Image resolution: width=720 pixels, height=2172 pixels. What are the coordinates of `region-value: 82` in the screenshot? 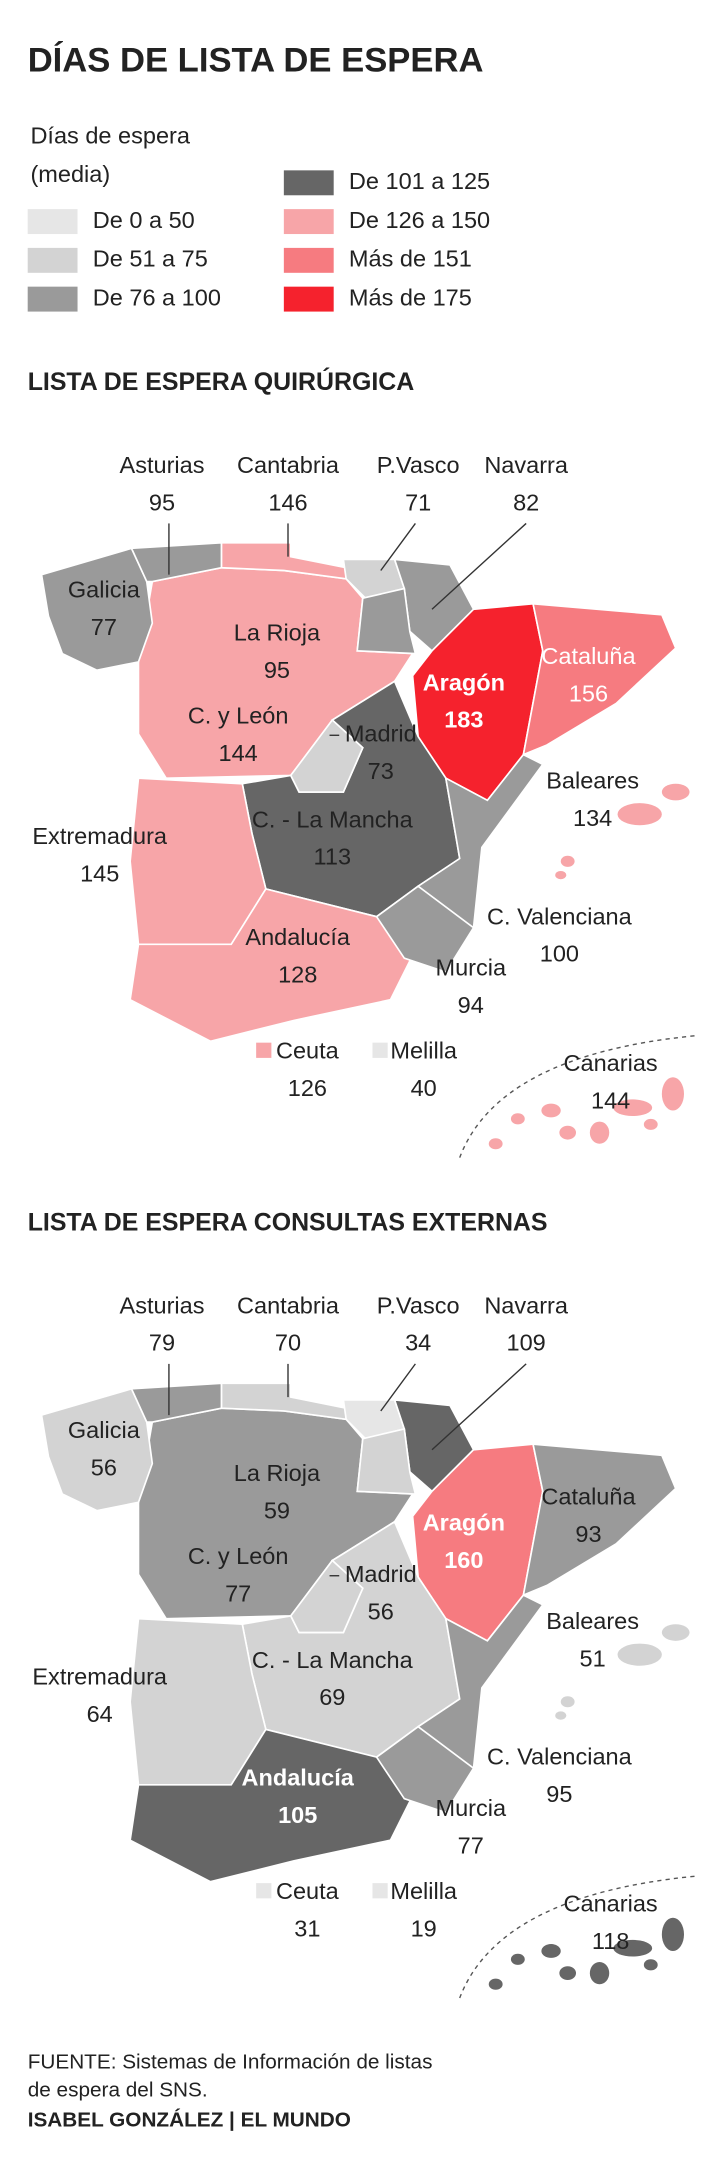 It's located at (526, 502).